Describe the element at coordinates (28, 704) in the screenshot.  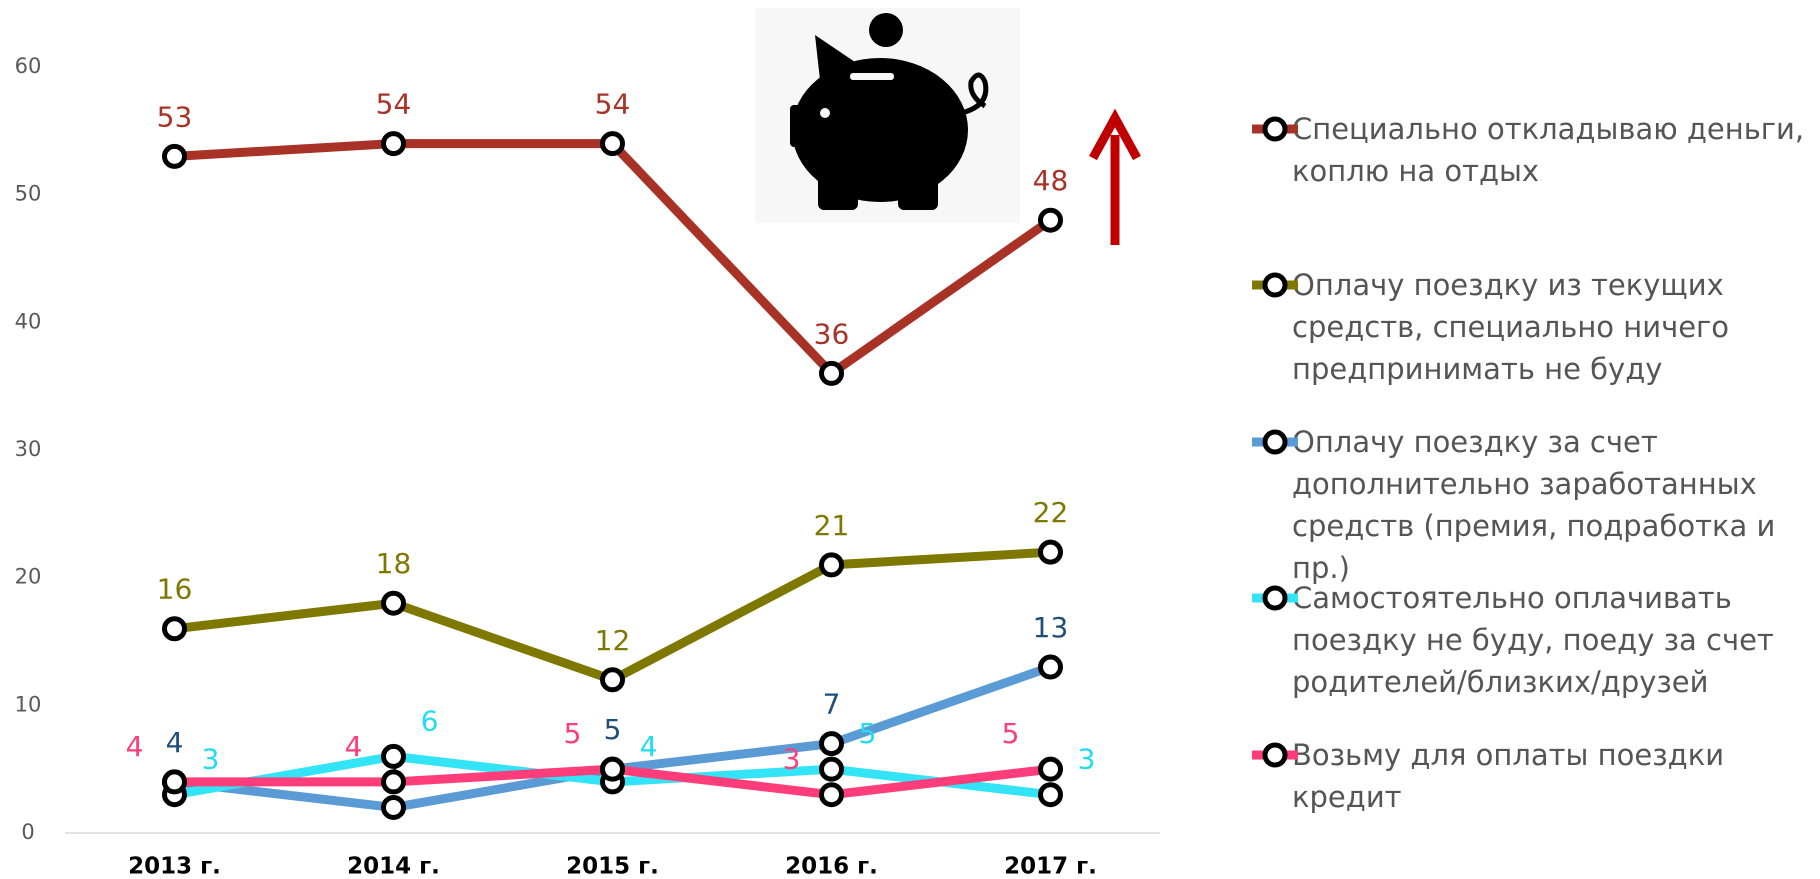
I see `y-tick-label: 10` at that location.